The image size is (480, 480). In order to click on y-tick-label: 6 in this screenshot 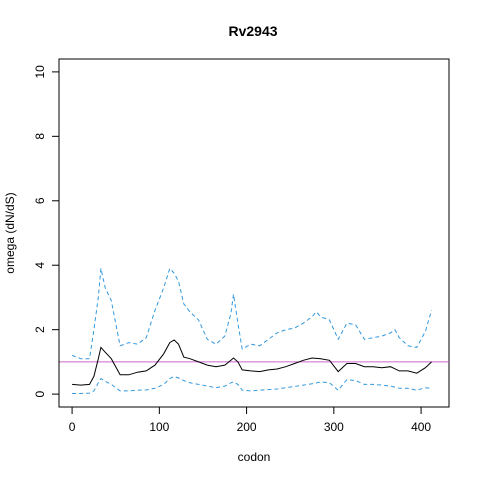, I will do `click(40, 200)`.